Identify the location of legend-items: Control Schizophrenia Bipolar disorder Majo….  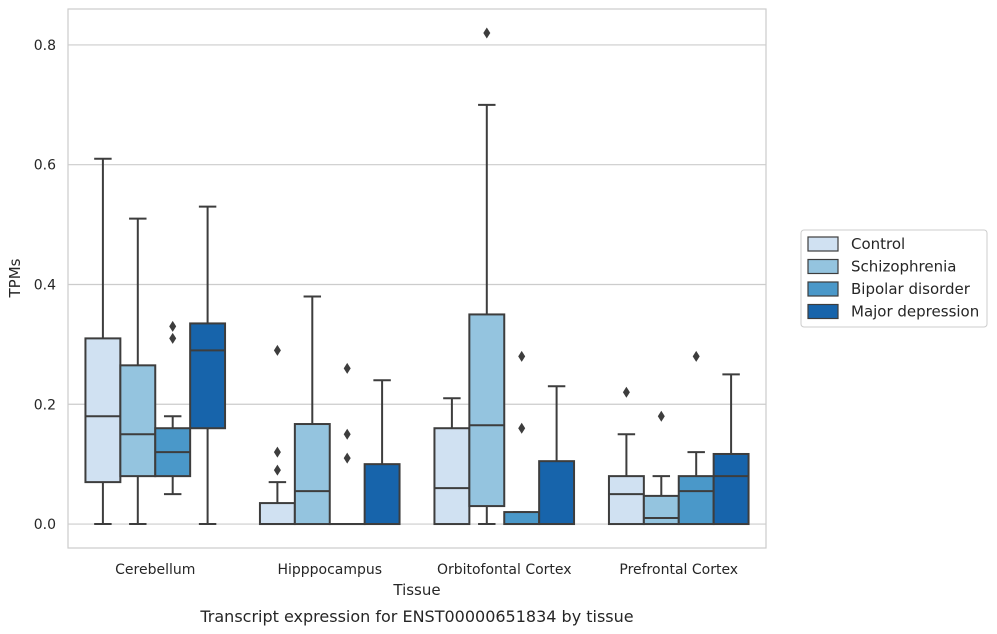
(893, 278).